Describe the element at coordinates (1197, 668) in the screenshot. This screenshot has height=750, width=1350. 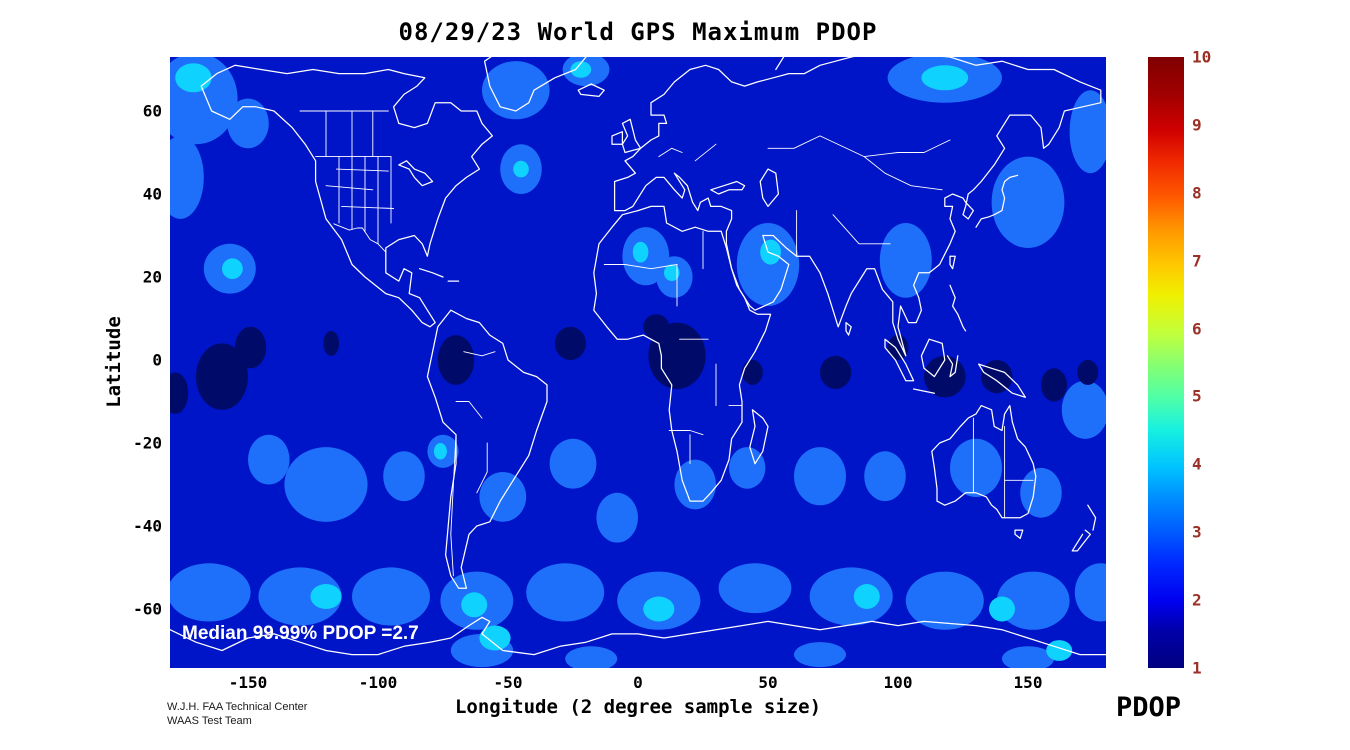
I see `colorbar-tick-label: 1` at that location.